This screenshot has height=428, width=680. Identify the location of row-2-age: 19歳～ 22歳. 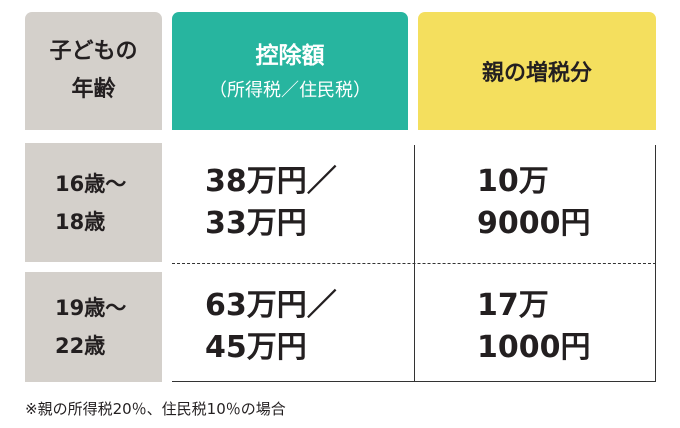
(93, 327).